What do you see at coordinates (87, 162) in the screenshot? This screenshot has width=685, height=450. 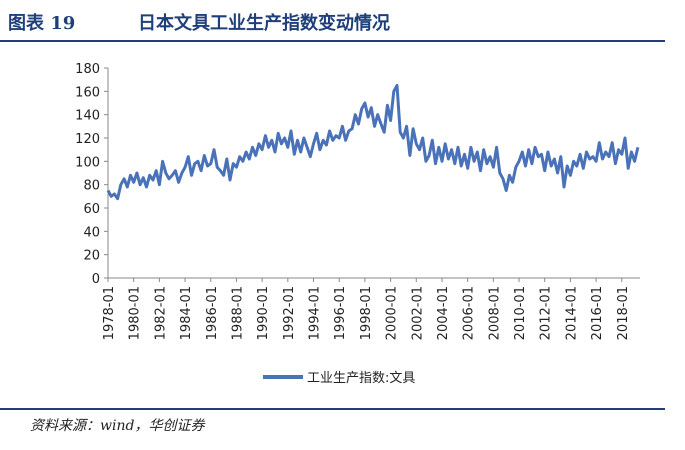 I see `y-tick-label: 100` at bounding box center [87, 162].